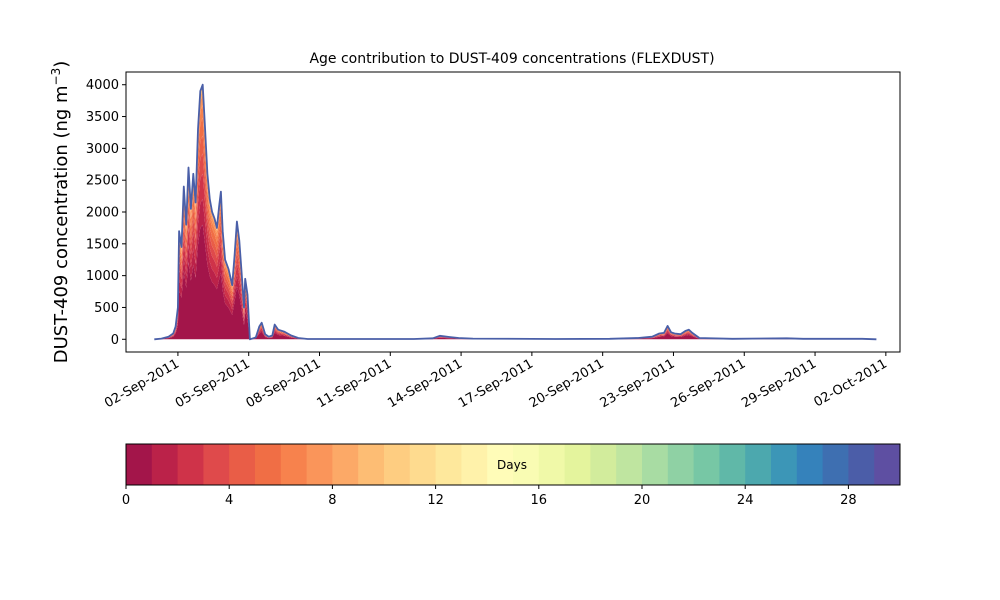  What do you see at coordinates (850, 383) in the screenshot?
I see `x-tick-label: 02-Oct-2011` at bounding box center [850, 383].